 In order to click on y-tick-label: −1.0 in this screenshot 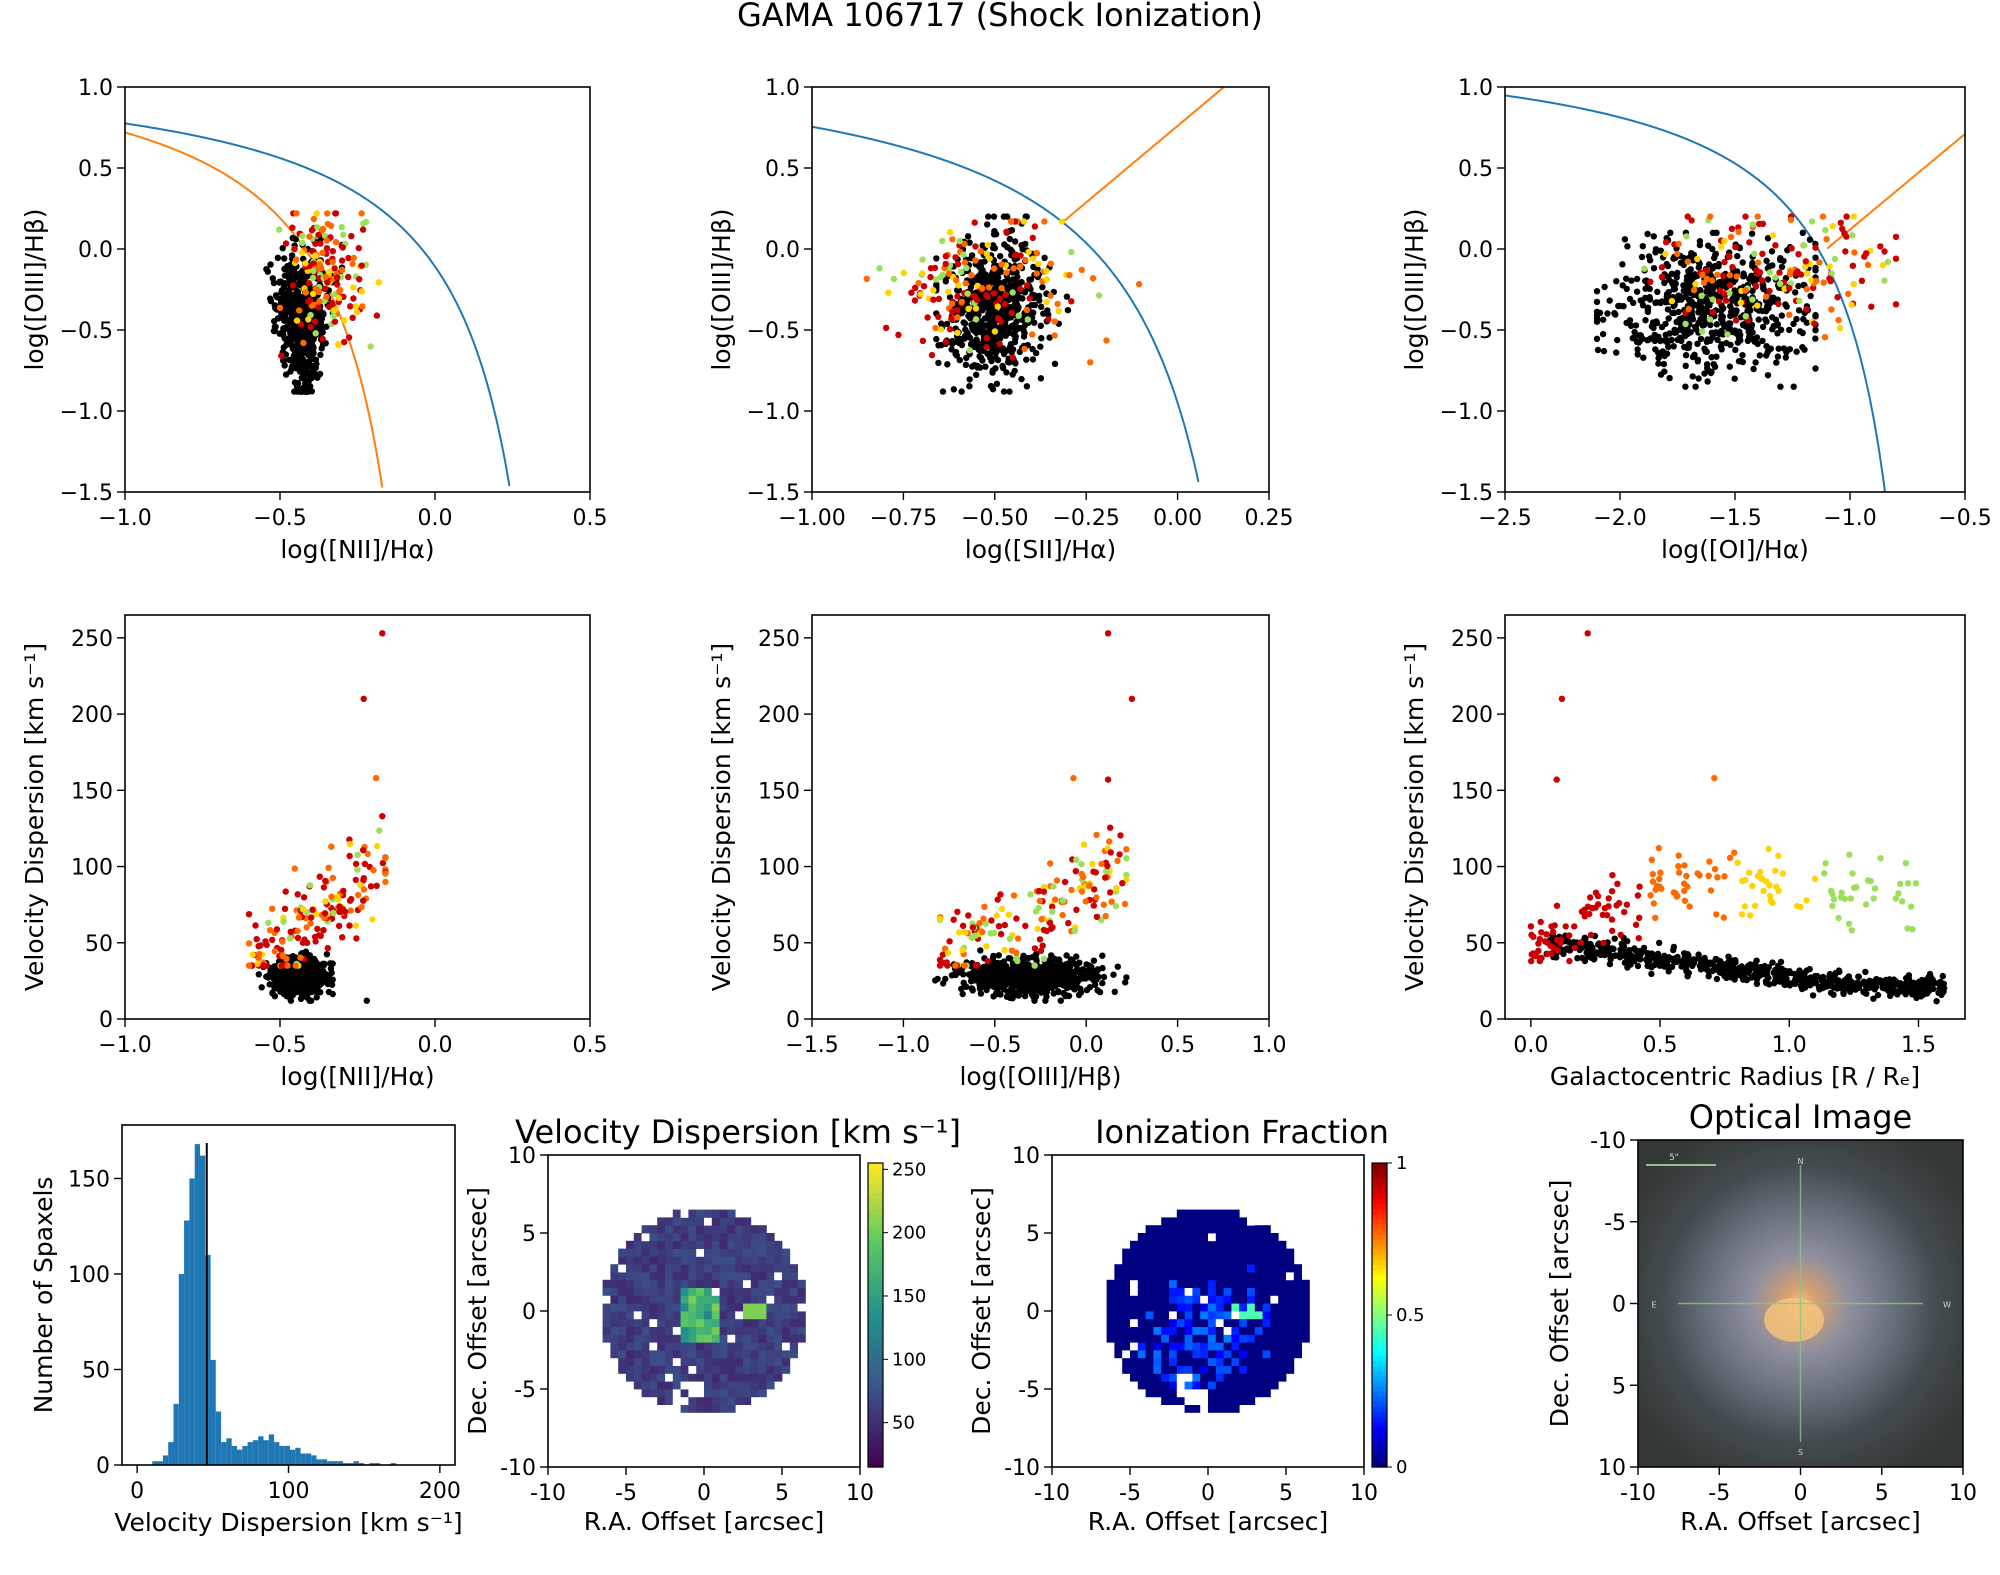, I will do `click(1466, 412)`.